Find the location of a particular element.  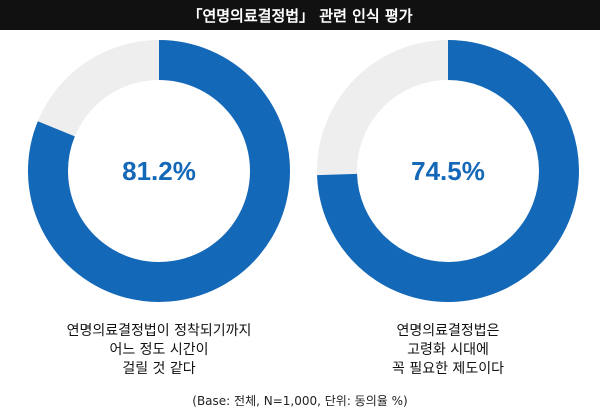

chart-title: 「연명의료결정법」 관련 인식 평가 is located at coordinates (300, 15).